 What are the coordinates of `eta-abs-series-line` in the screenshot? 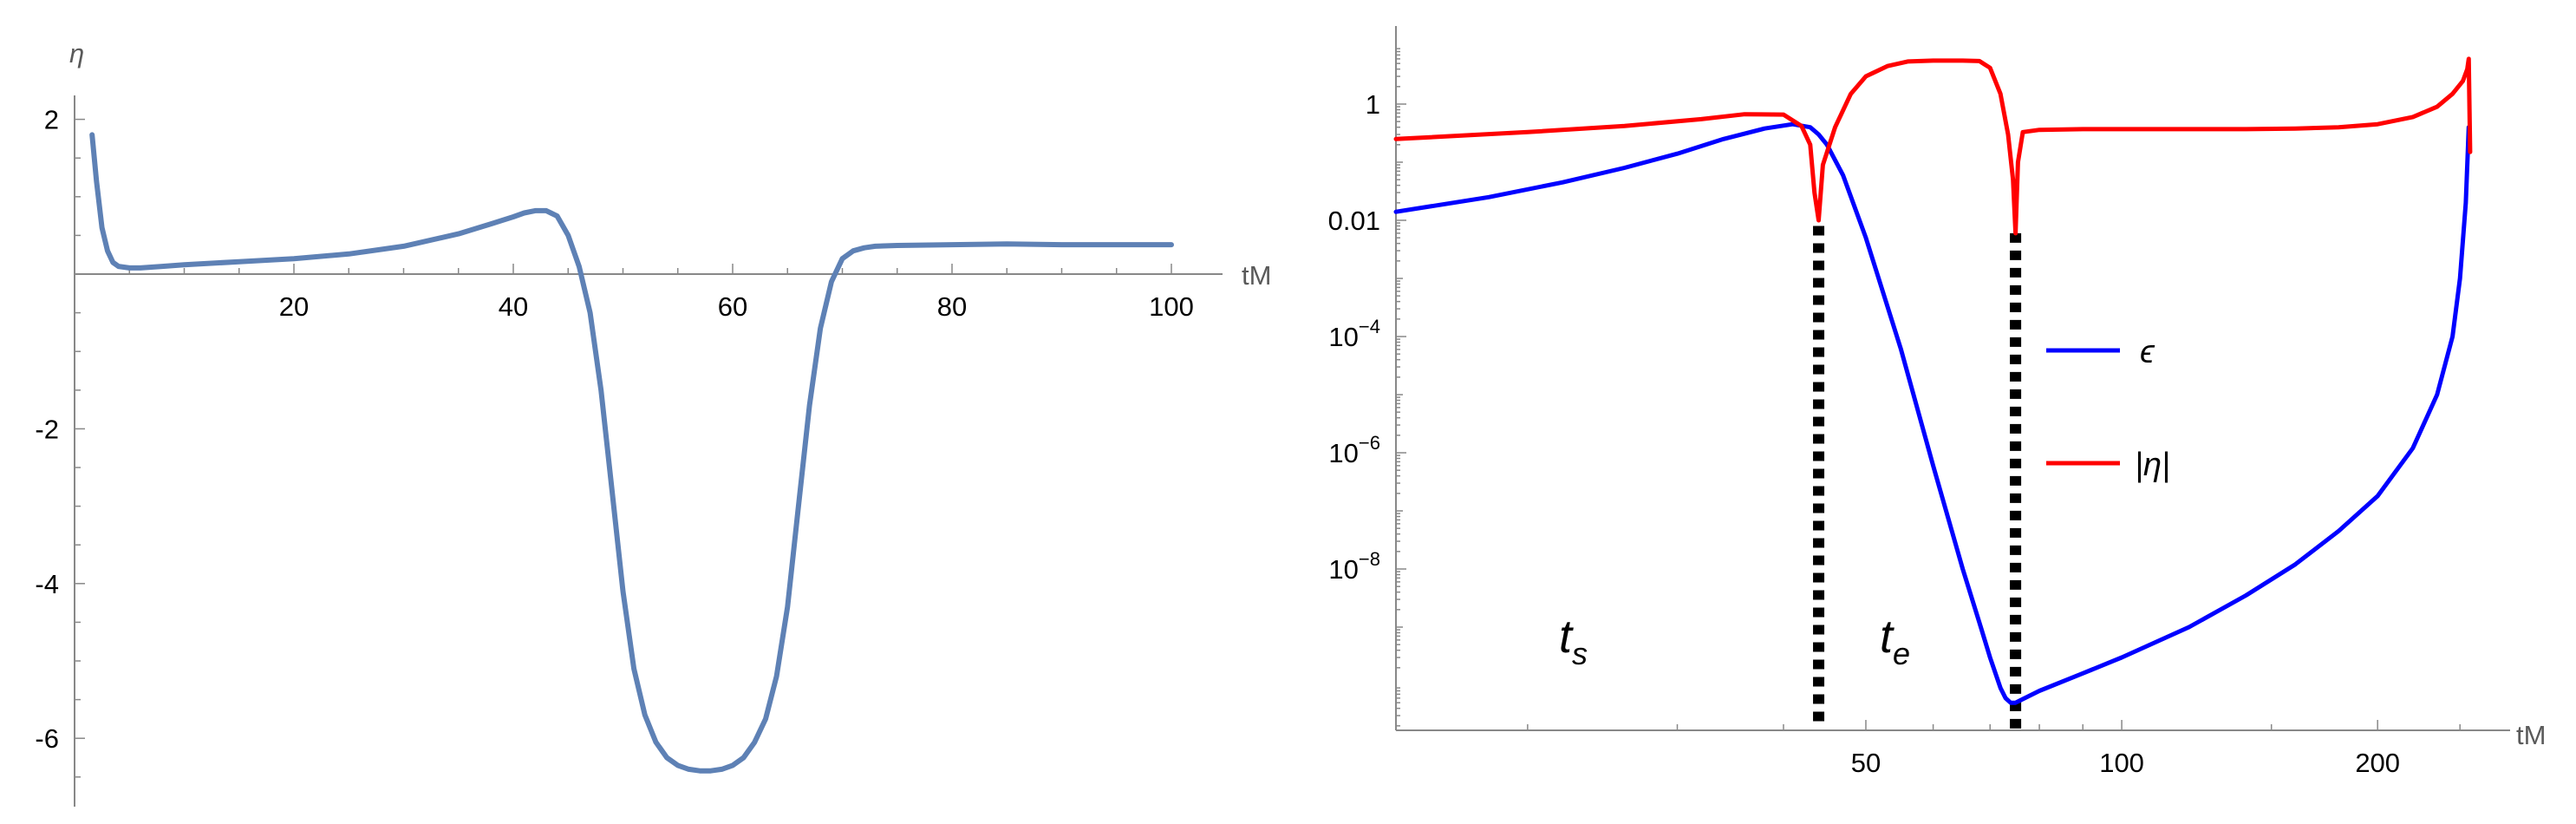 It's located at (1933, 146).